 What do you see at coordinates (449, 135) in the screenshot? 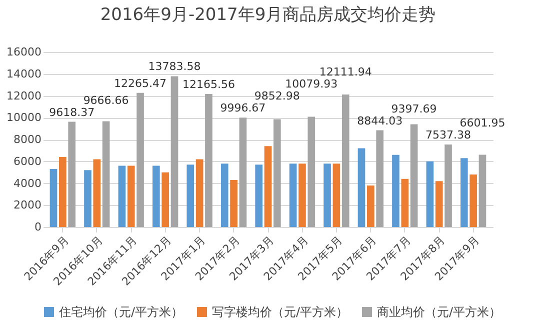
I see `data-label: 7537.38` at bounding box center [449, 135].